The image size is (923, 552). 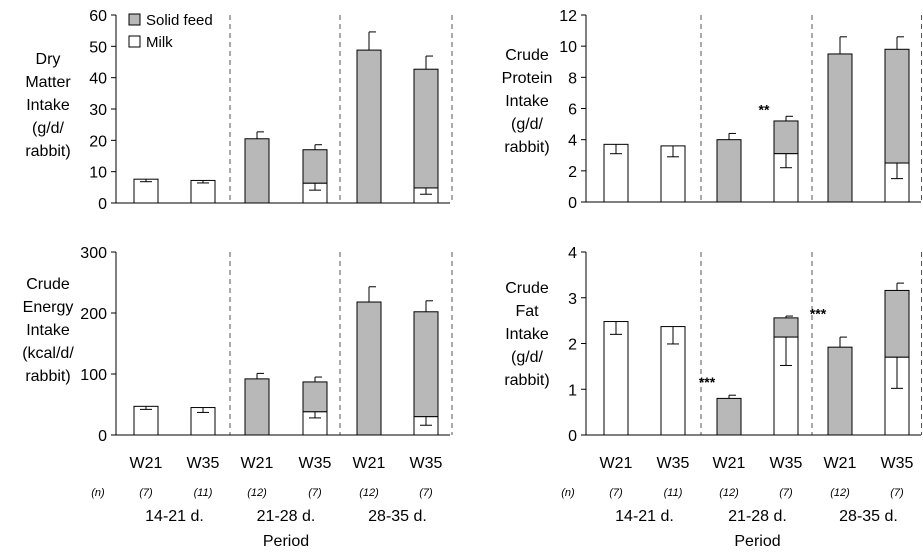 What do you see at coordinates (179, 20) in the screenshot?
I see `legend-label-solid-feed: Solid feed` at bounding box center [179, 20].